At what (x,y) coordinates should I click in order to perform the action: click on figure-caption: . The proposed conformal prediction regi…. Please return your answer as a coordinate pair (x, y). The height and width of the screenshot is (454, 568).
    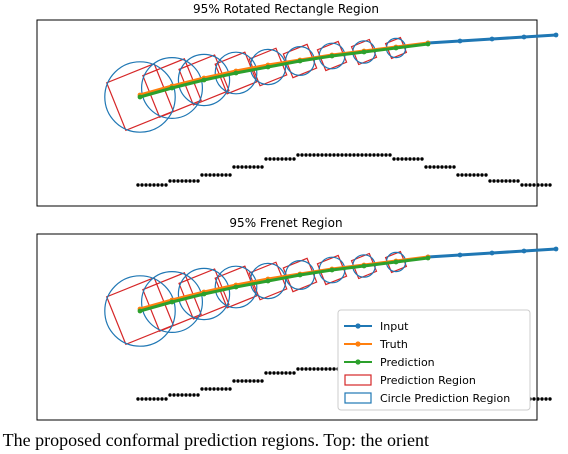
    Looking at the image, I should click on (214, 440).